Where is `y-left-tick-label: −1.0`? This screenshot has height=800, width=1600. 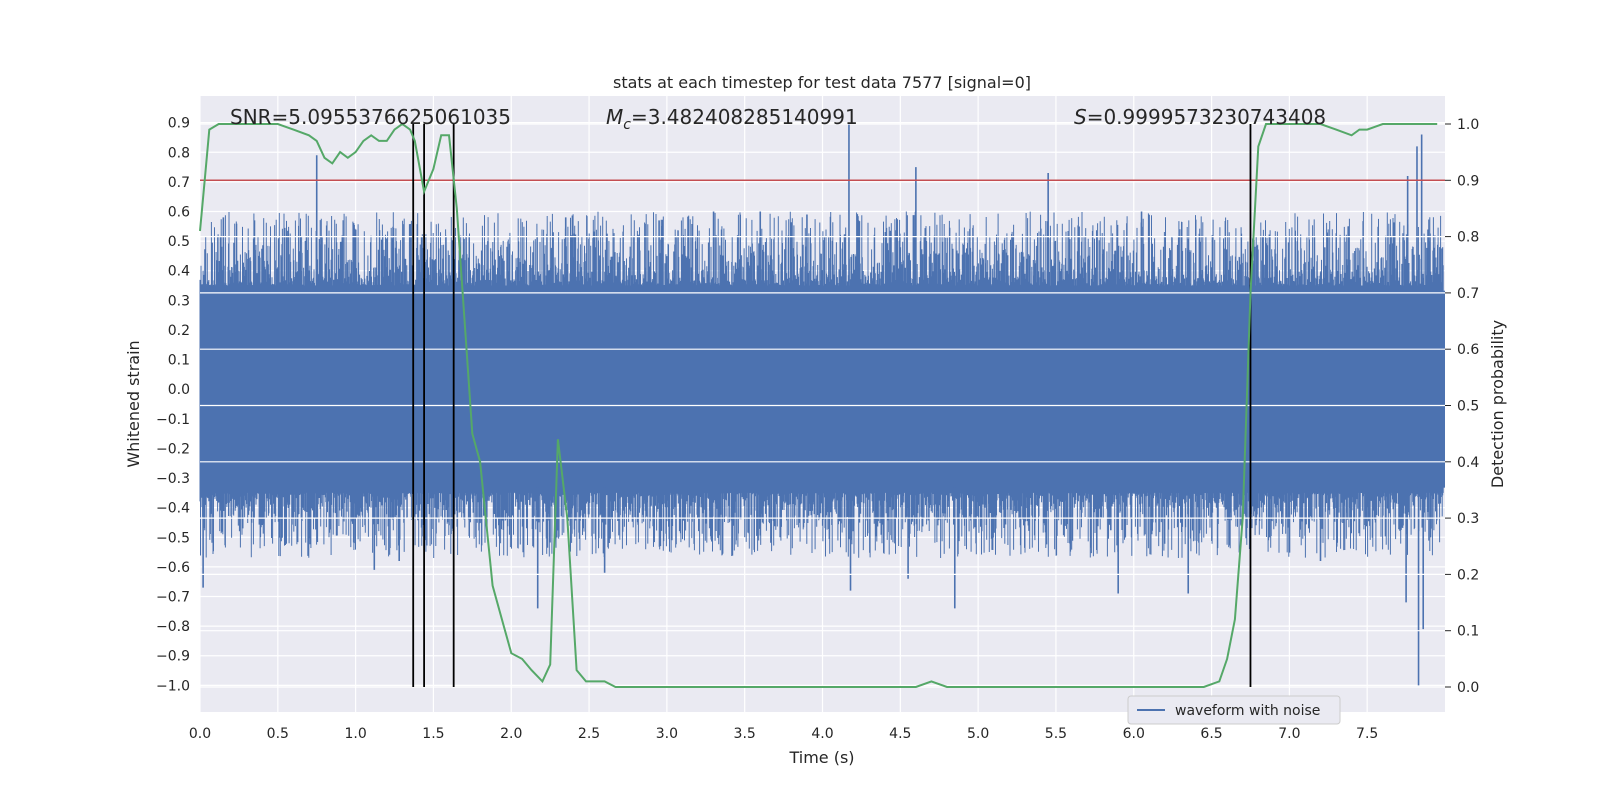 y-left-tick-label: −1.0 is located at coordinates (173, 686).